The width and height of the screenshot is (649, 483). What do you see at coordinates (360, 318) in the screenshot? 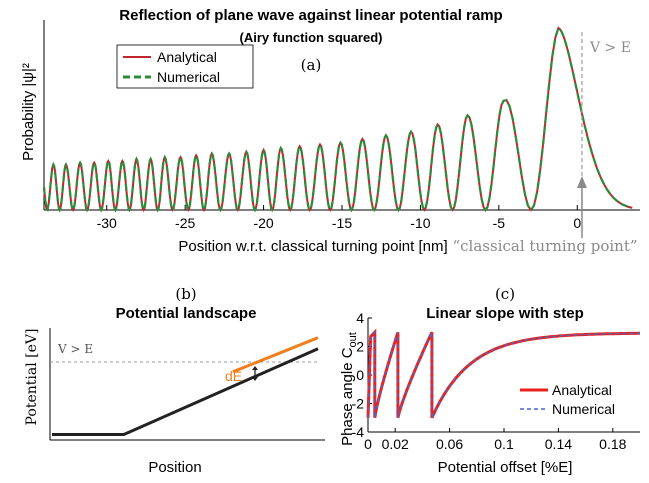
I see `panel-c-y-tick-label: 4` at bounding box center [360, 318].